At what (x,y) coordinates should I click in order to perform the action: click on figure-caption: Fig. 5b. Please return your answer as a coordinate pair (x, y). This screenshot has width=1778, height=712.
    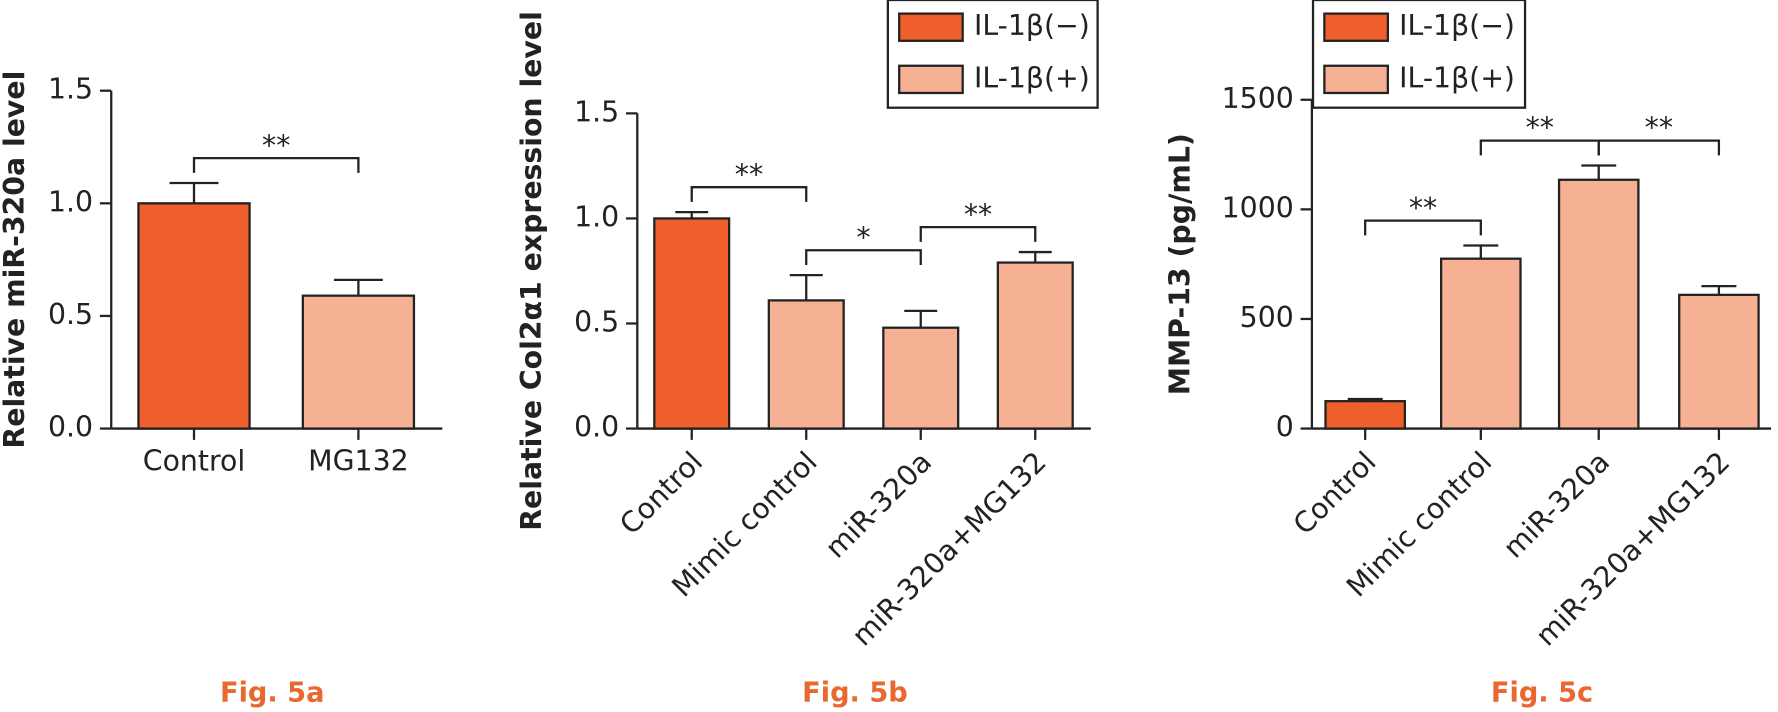
    Looking at the image, I should click on (855, 692).